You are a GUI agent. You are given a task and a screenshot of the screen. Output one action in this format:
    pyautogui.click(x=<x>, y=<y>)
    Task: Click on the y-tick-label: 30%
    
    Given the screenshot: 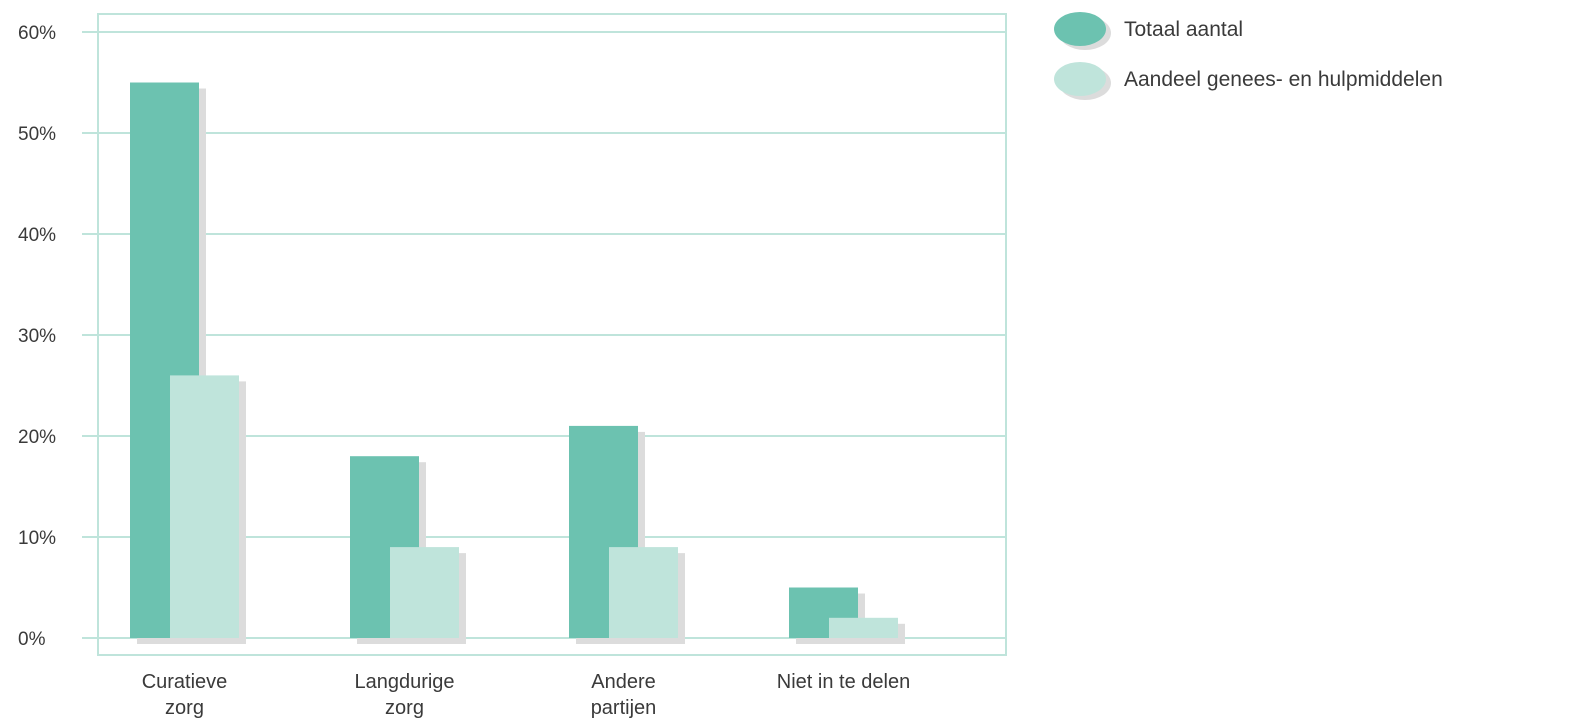 What is the action you would take?
    pyautogui.click(x=37, y=336)
    